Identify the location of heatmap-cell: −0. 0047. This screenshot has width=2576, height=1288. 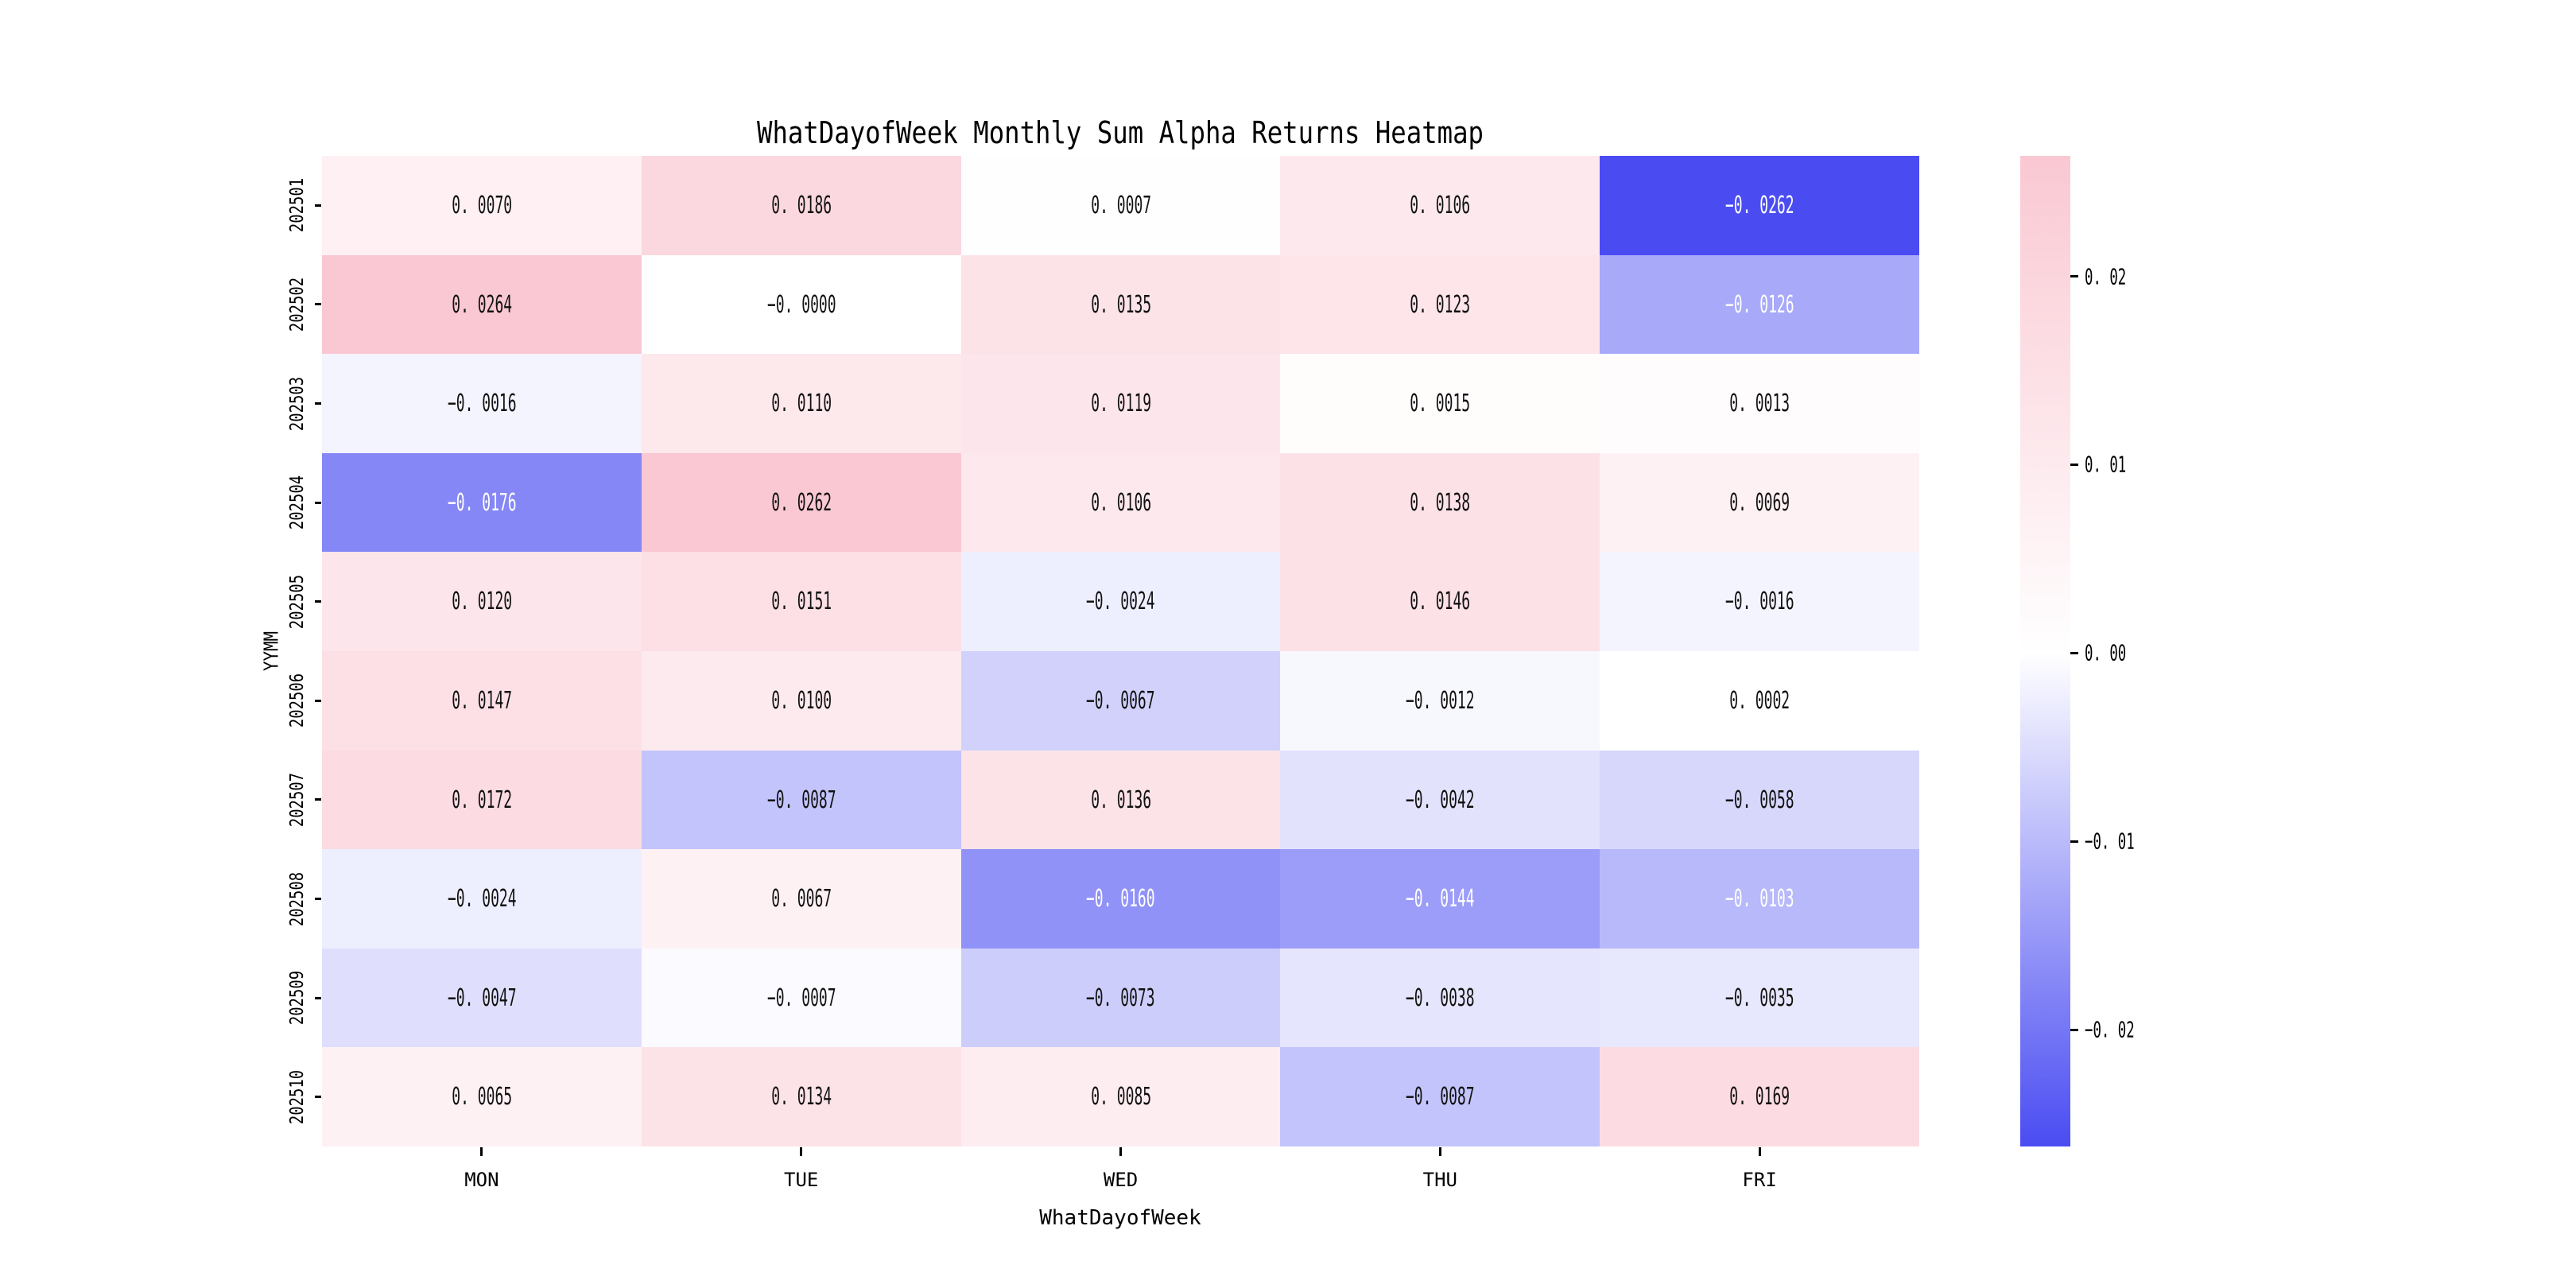
(482, 998).